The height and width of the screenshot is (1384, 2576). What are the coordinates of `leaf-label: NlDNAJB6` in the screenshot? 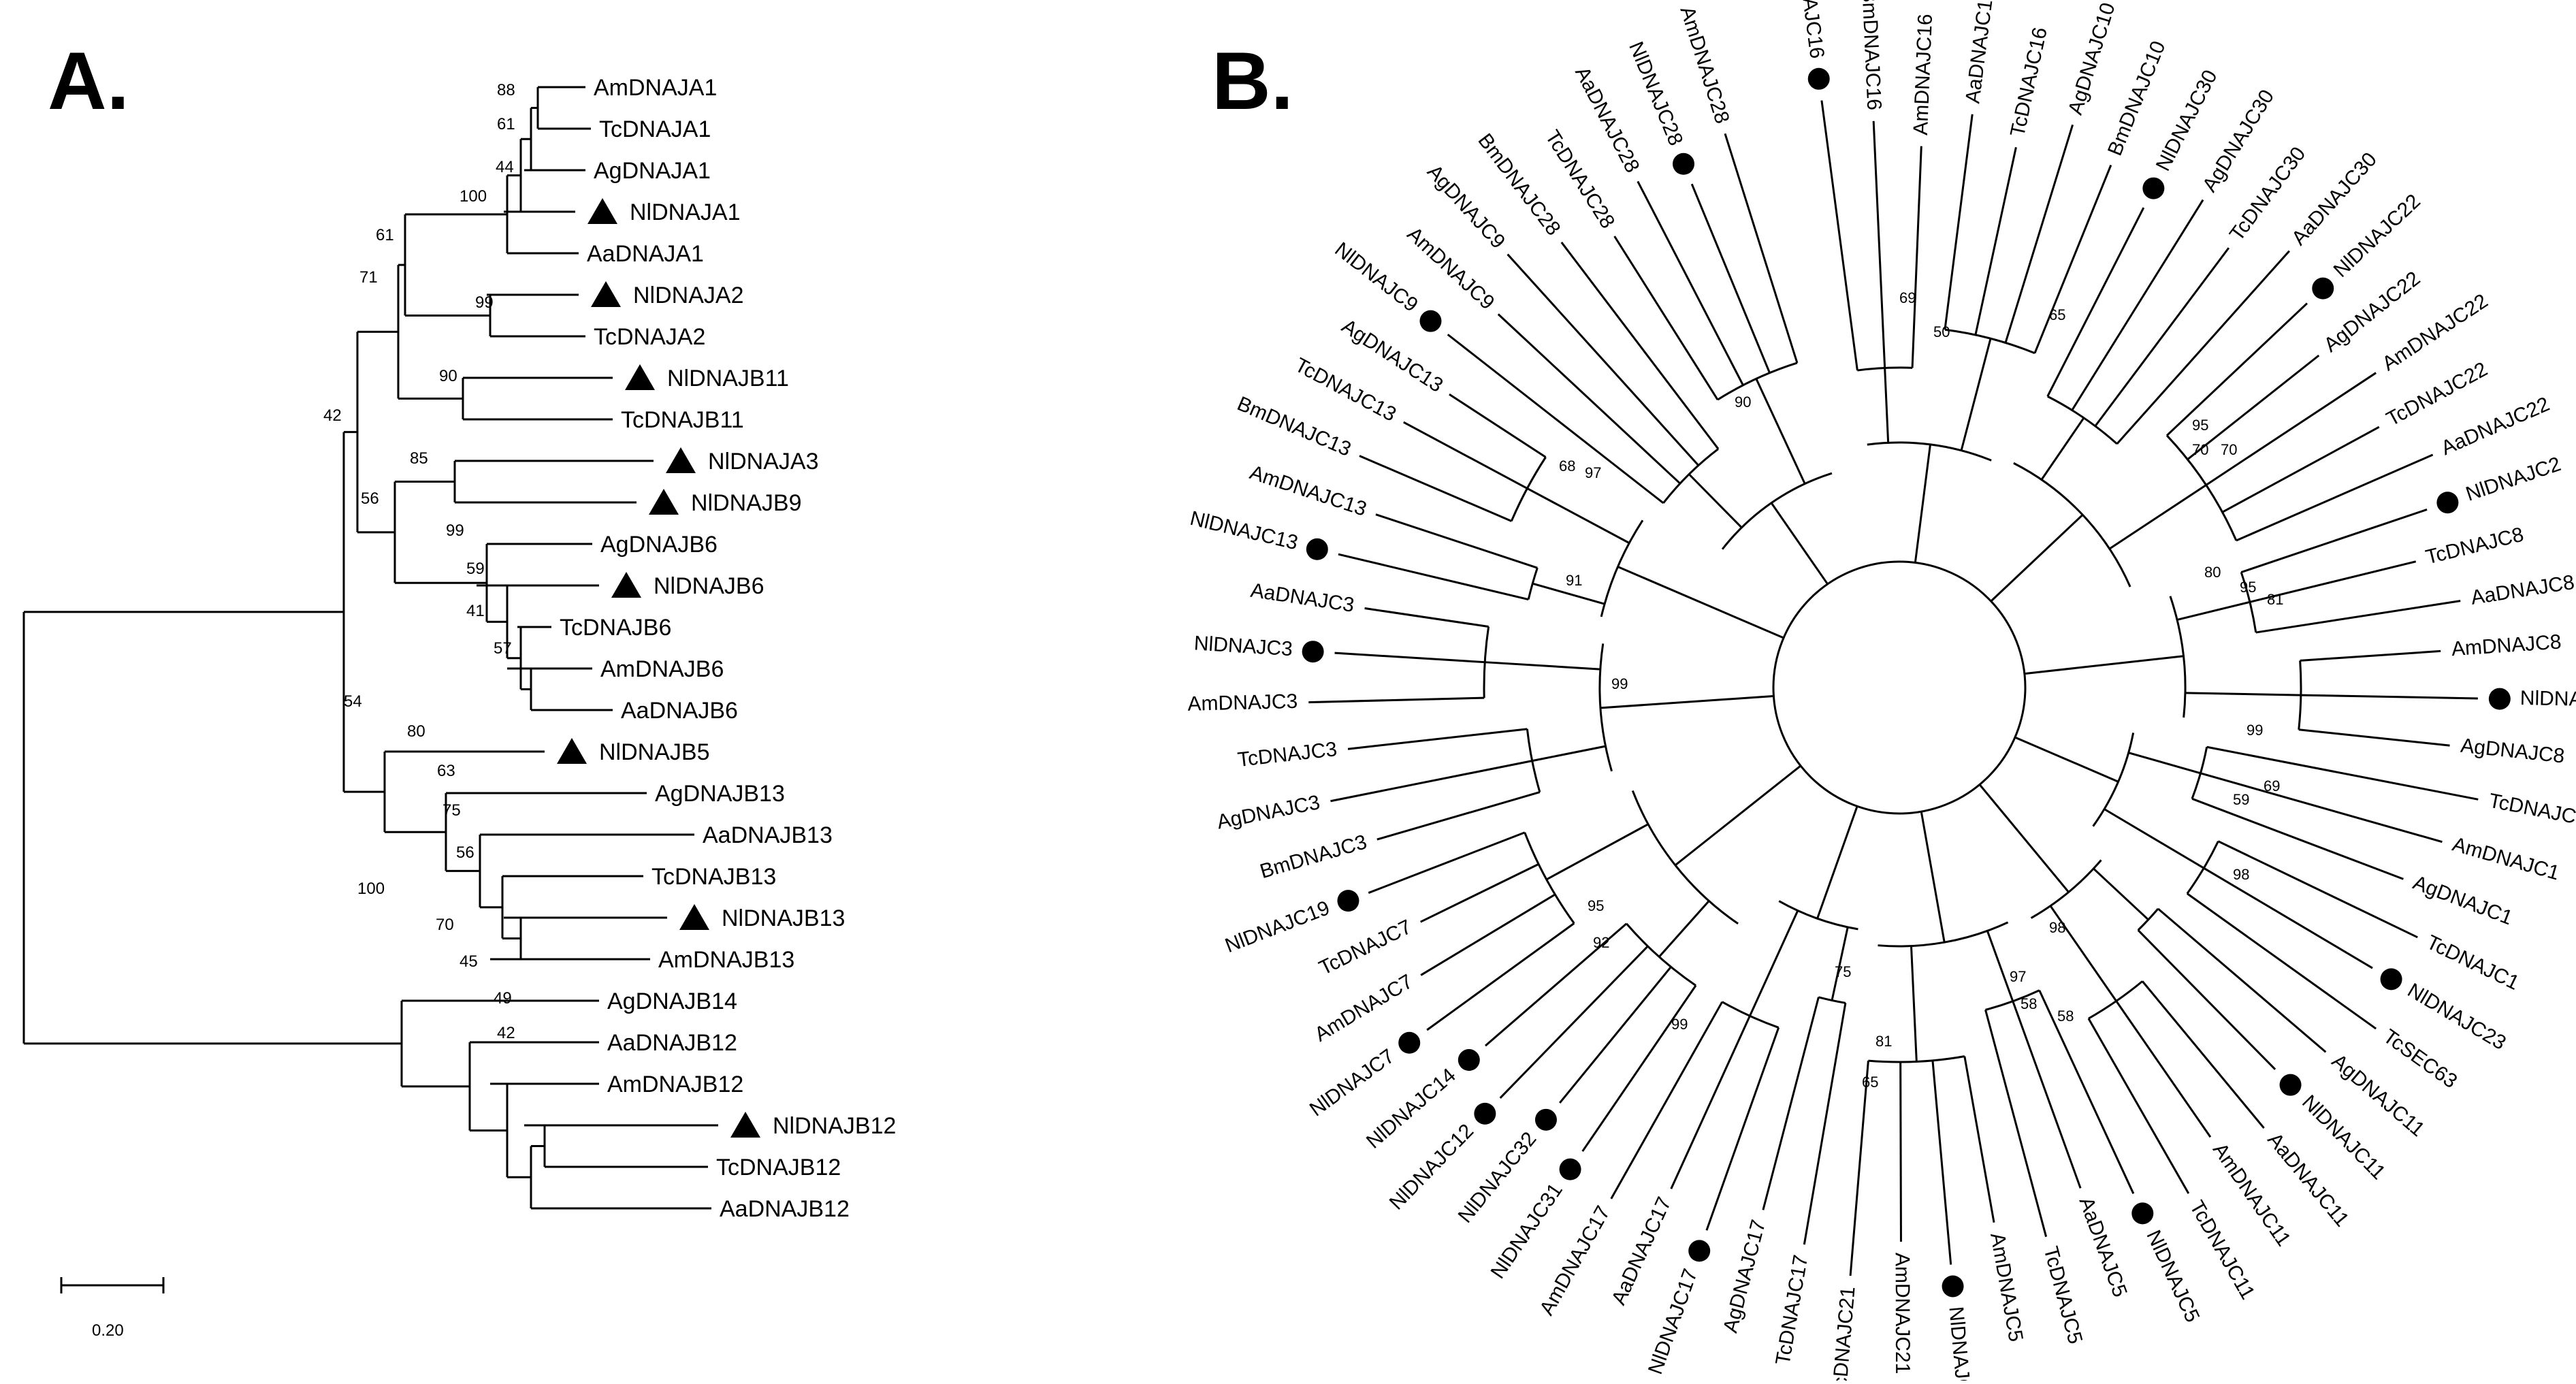 It's located at (709, 586).